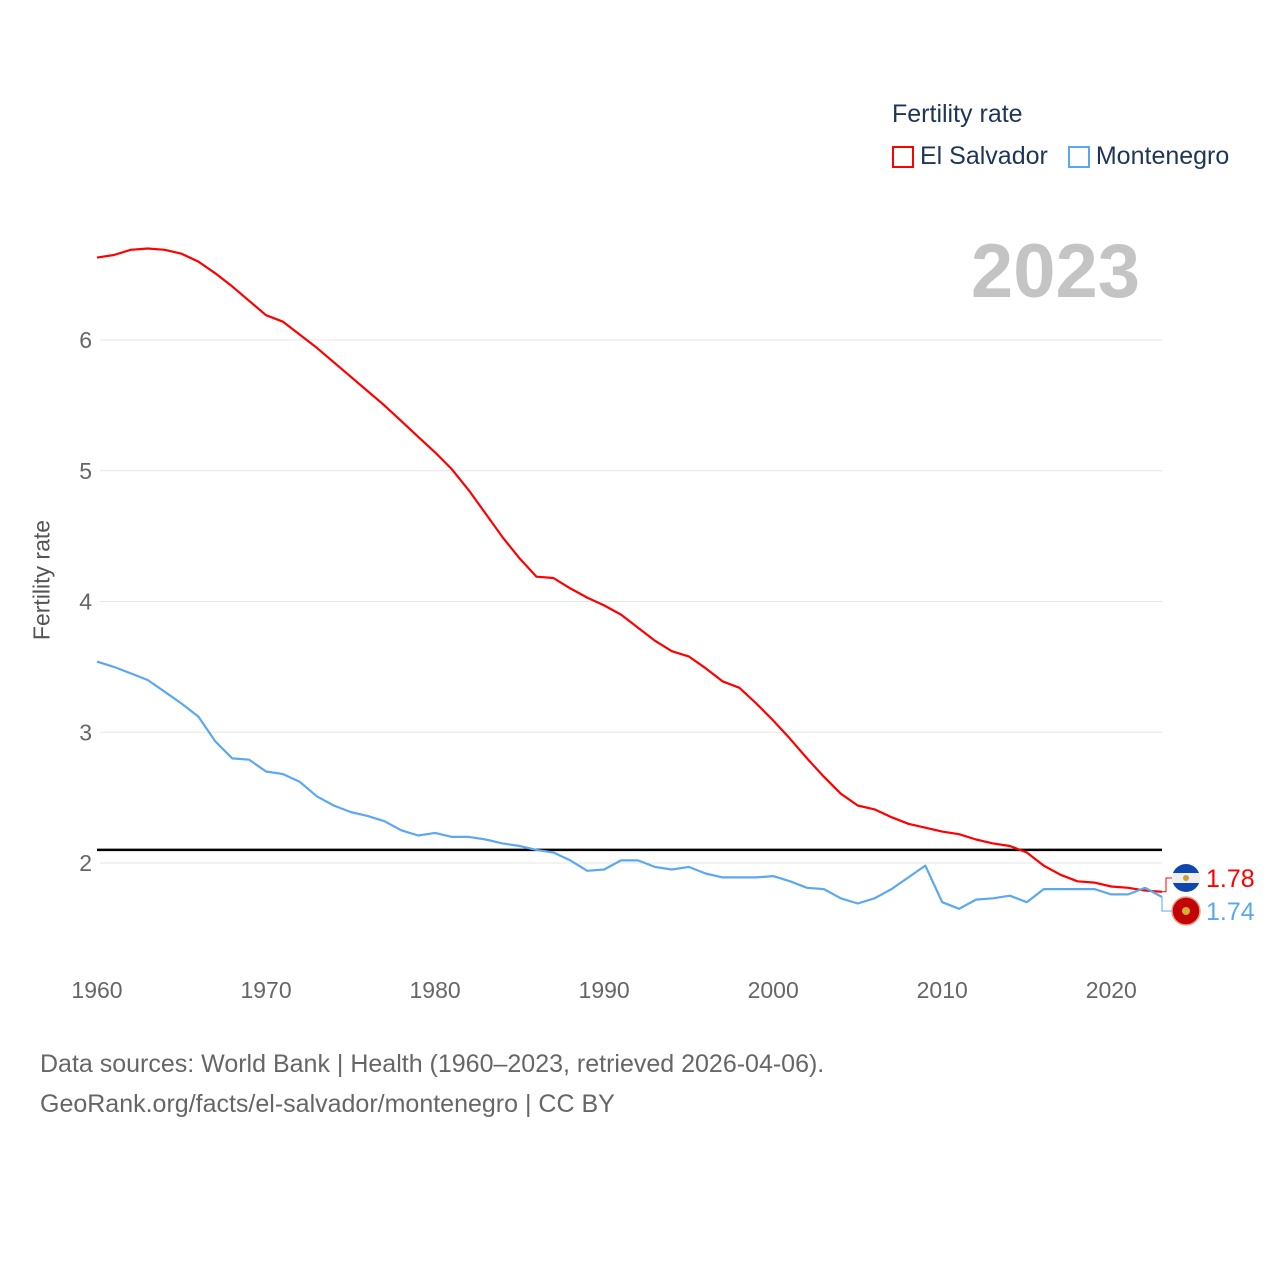 This screenshot has height=1280, width=1280. I want to click on connector-montenegro, so click(1166, 904).